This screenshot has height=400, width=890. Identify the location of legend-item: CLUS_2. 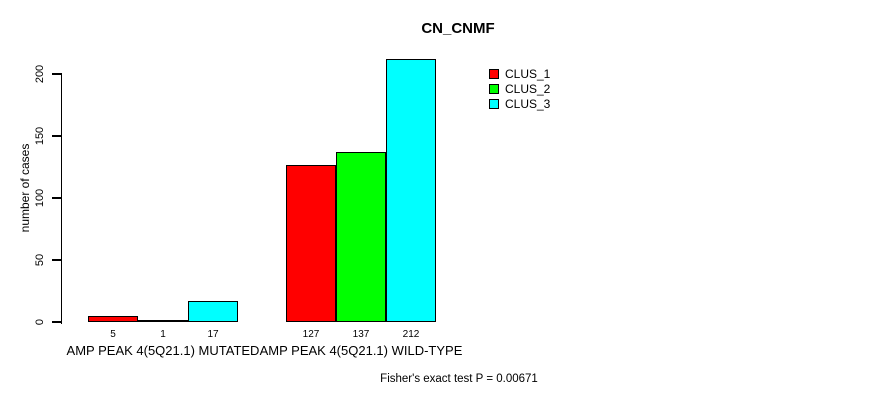
(519, 88).